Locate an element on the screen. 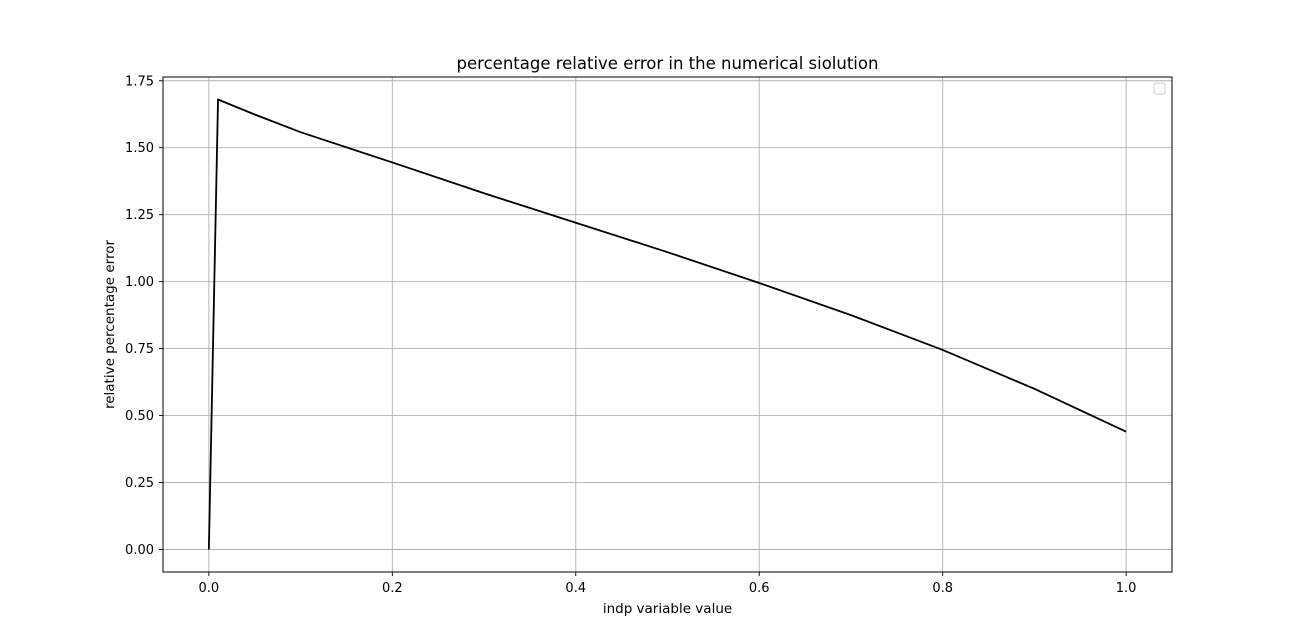 This screenshot has width=1302, height=643. x-tick-label: 0.8 is located at coordinates (942, 588).